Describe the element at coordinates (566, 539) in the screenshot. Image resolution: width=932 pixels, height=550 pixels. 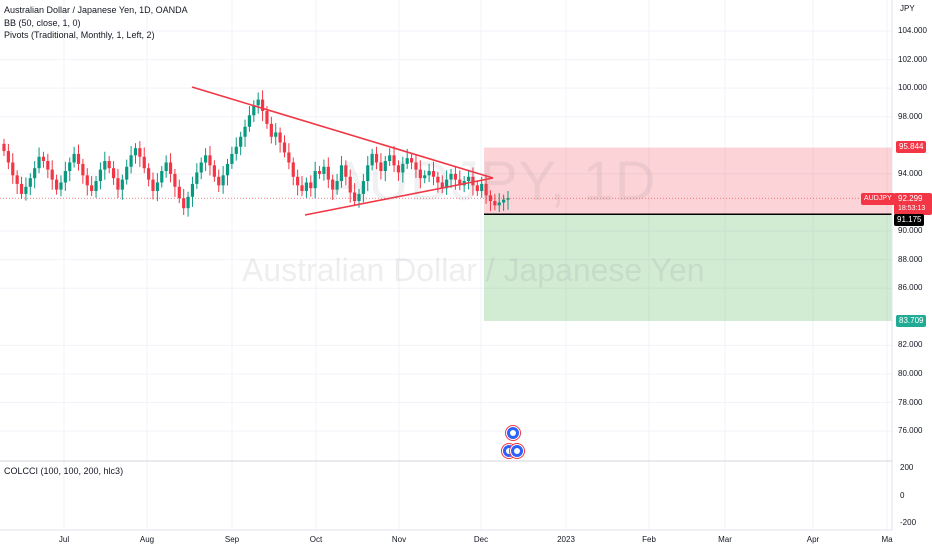
I see `time-tick-label: 2023` at that location.